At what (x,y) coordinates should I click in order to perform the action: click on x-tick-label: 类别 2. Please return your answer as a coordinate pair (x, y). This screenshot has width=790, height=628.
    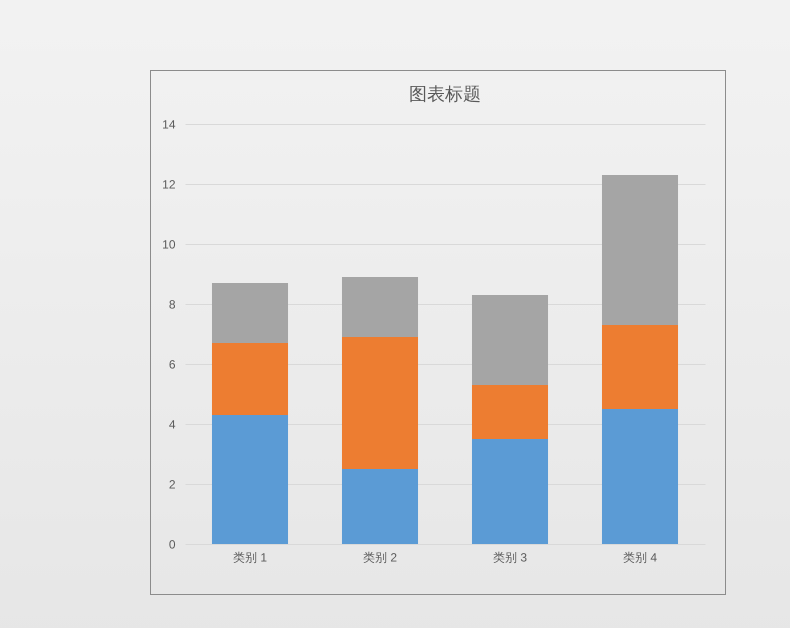
    Looking at the image, I should click on (380, 557).